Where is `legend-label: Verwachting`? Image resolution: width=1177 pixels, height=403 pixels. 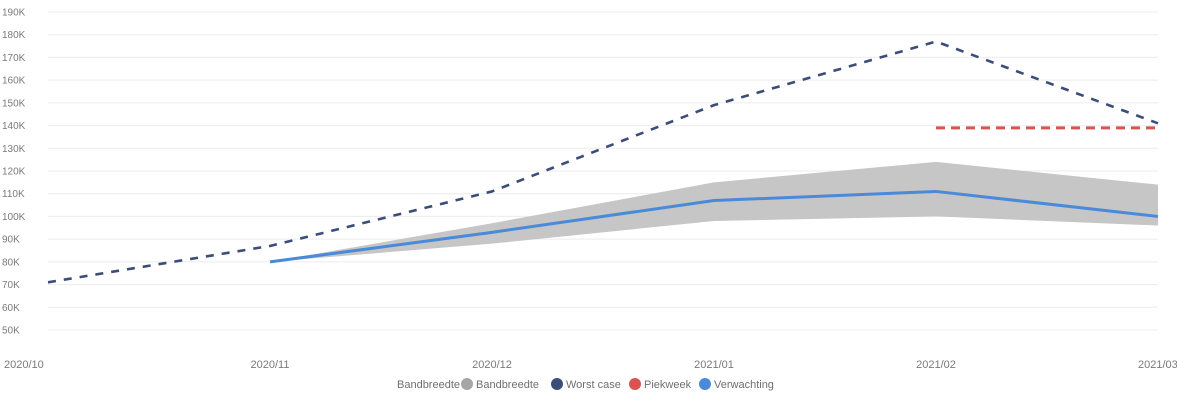
legend-label: Verwachting is located at coordinates (744, 385).